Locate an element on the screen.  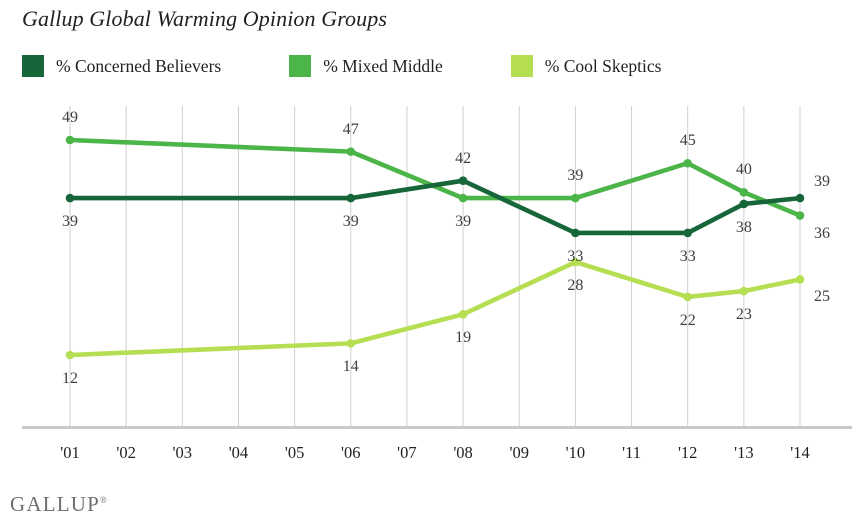
x-tick-label: '08 is located at coordinates (463, 452).